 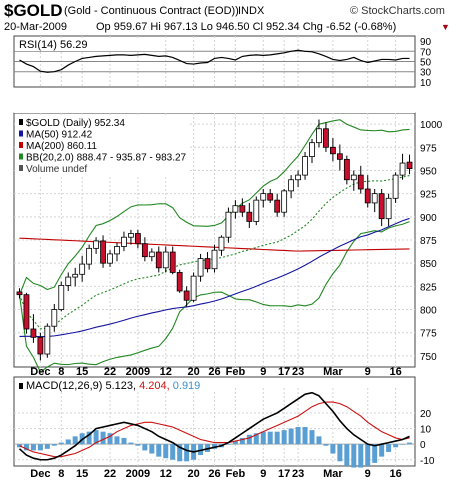 I want to click on price-xtick-label: Mar, so click(x=333, y=372).